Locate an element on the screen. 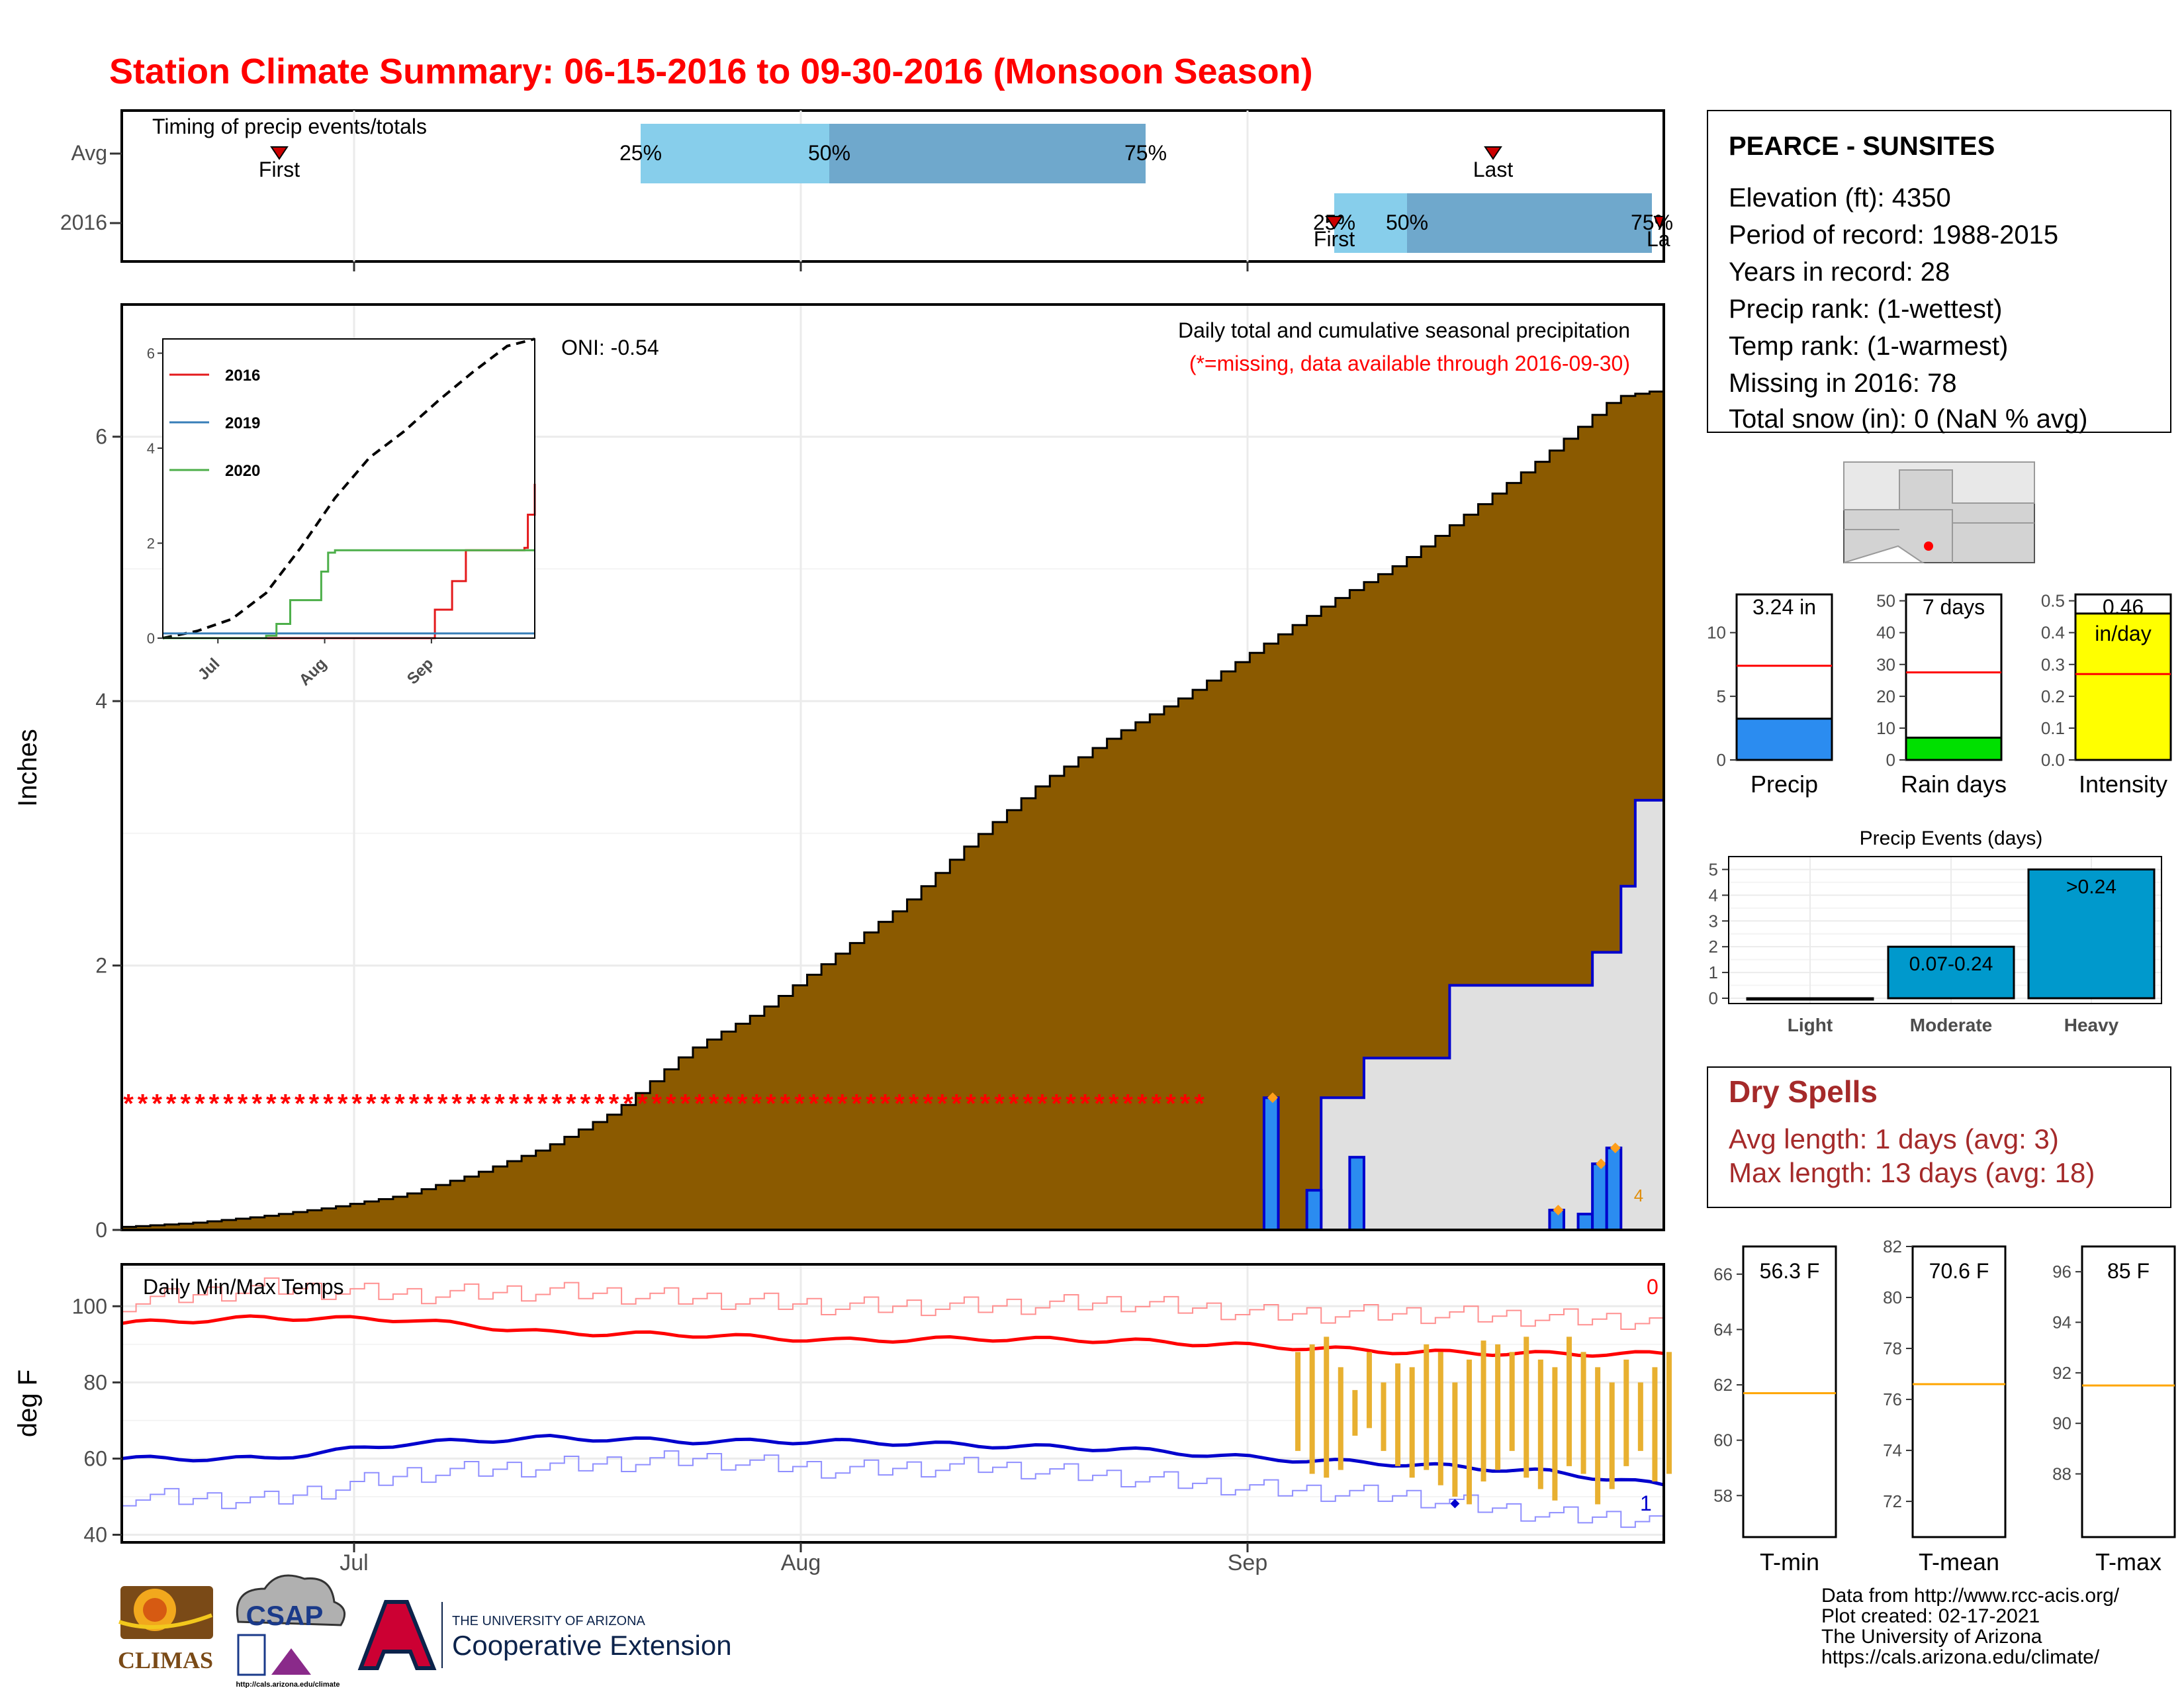 This screenshot has width=2184, height=1688. gauge-frame is located at coordinates (1954, 677).